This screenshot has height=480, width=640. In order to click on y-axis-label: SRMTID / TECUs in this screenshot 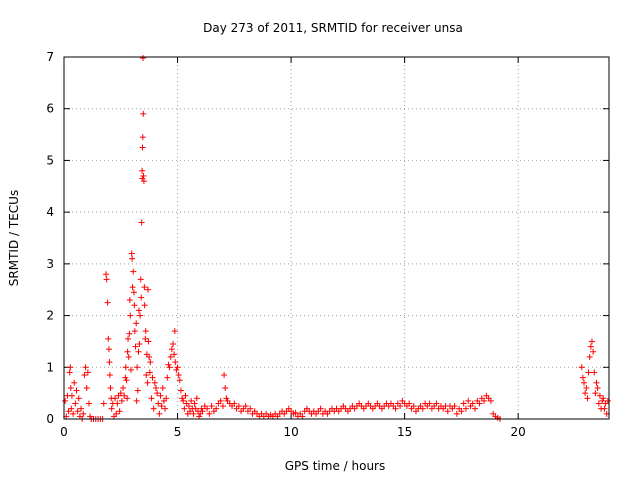, I will do `click(14, 238)`.